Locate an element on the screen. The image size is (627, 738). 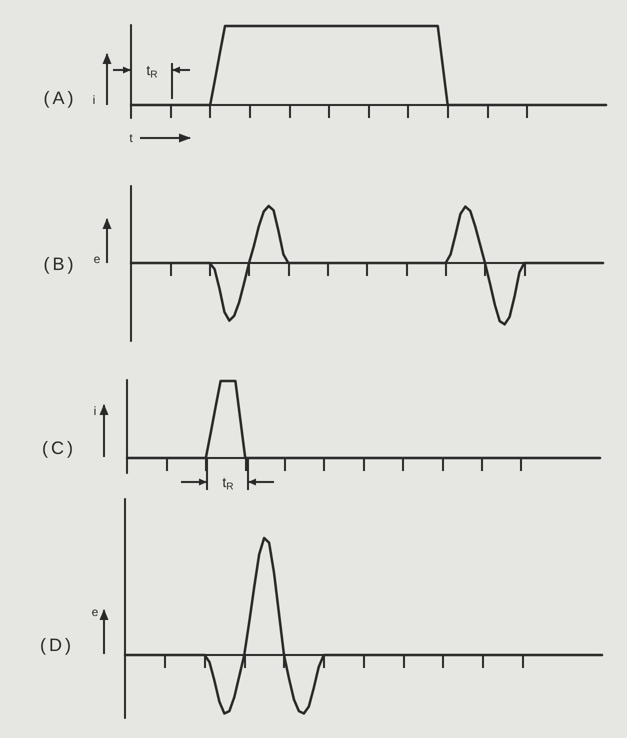
text: (B) is located at coordinates (60, 264).